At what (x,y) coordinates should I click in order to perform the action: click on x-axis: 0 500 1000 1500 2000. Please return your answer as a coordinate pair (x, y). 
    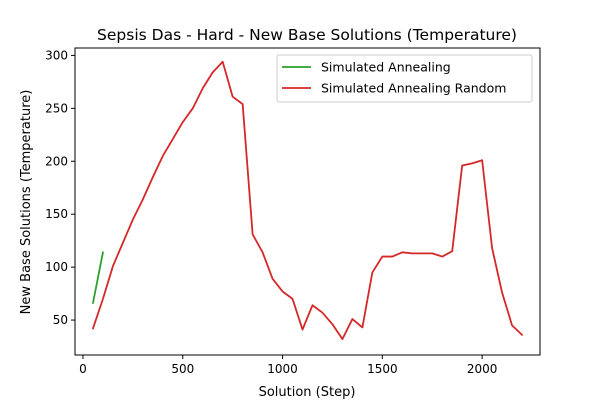
    Looking at the image, I should click on (288, 365).